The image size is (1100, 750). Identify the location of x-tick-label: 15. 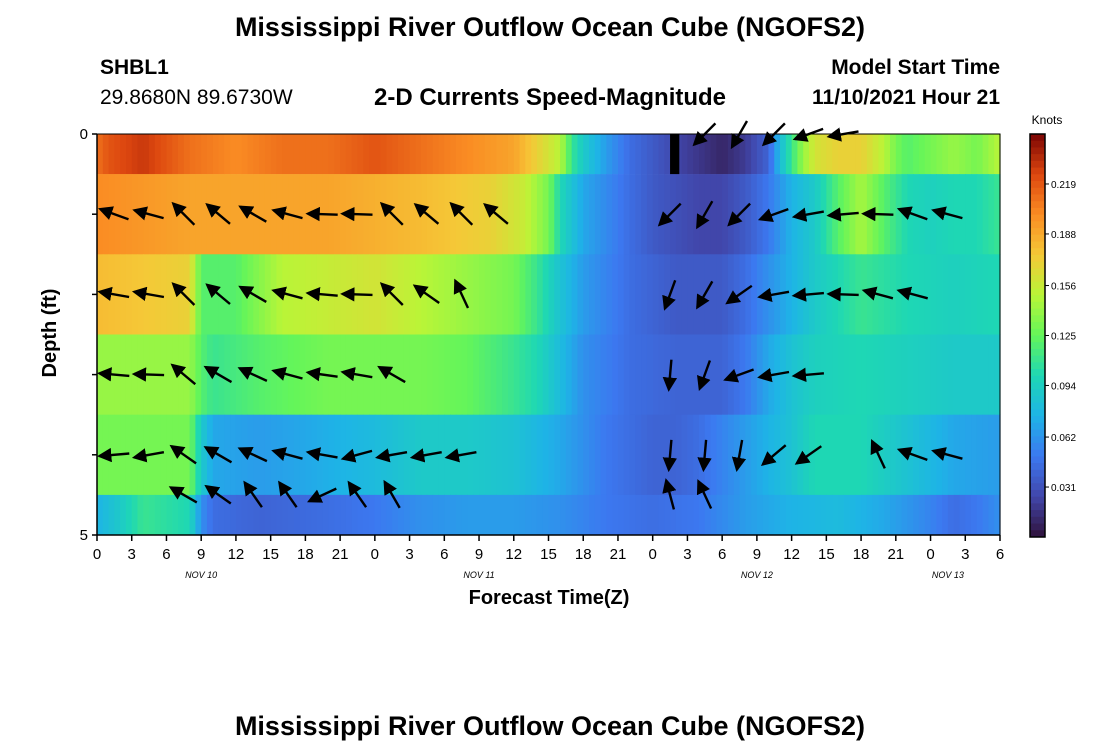
(270, 554).